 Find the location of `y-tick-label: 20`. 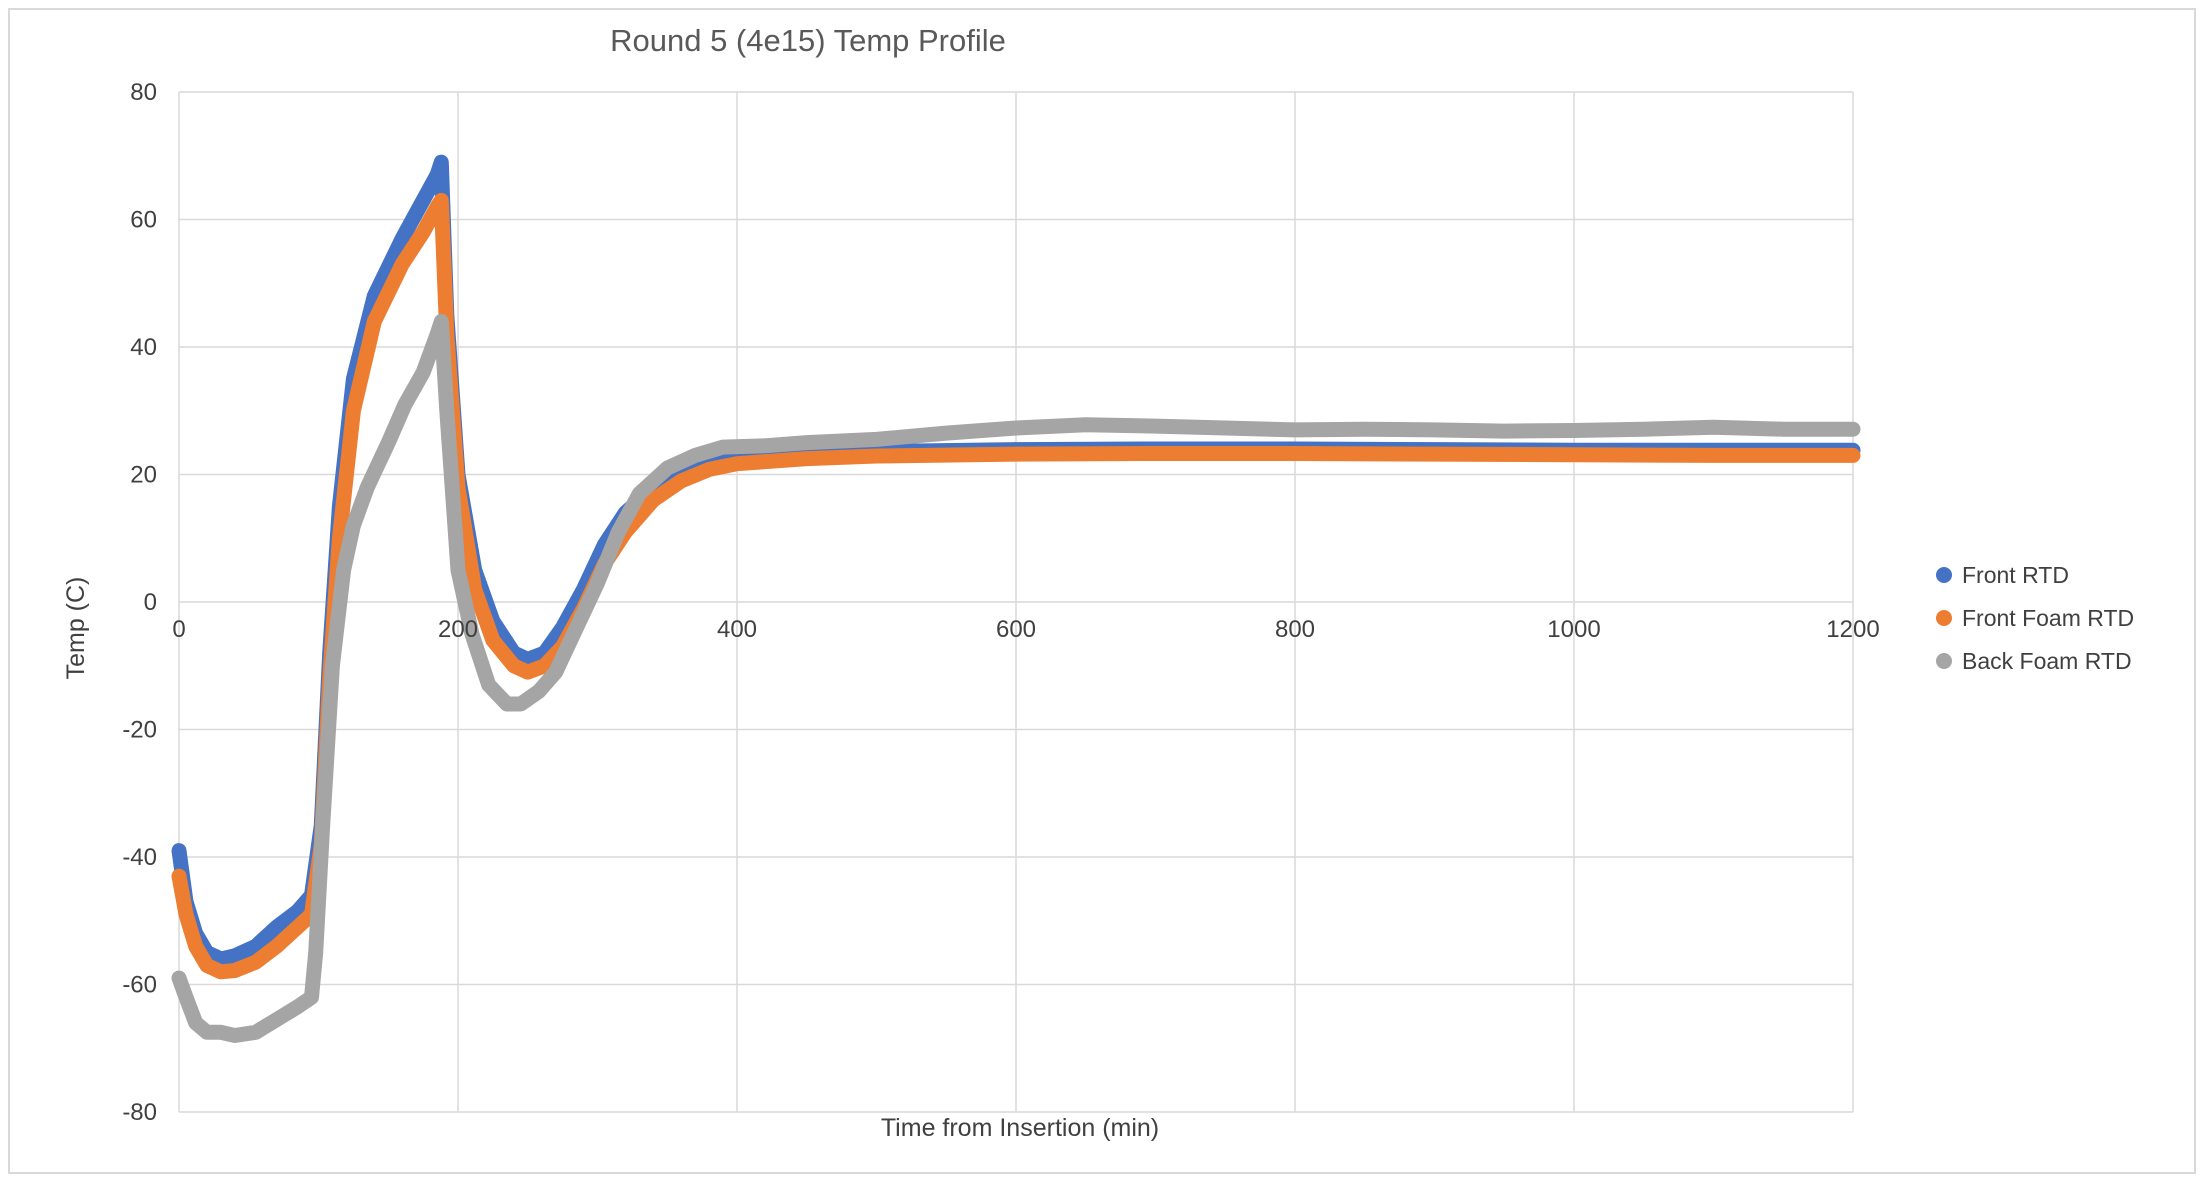

y-tick-label: 20 is located at coordinates (143, 475).